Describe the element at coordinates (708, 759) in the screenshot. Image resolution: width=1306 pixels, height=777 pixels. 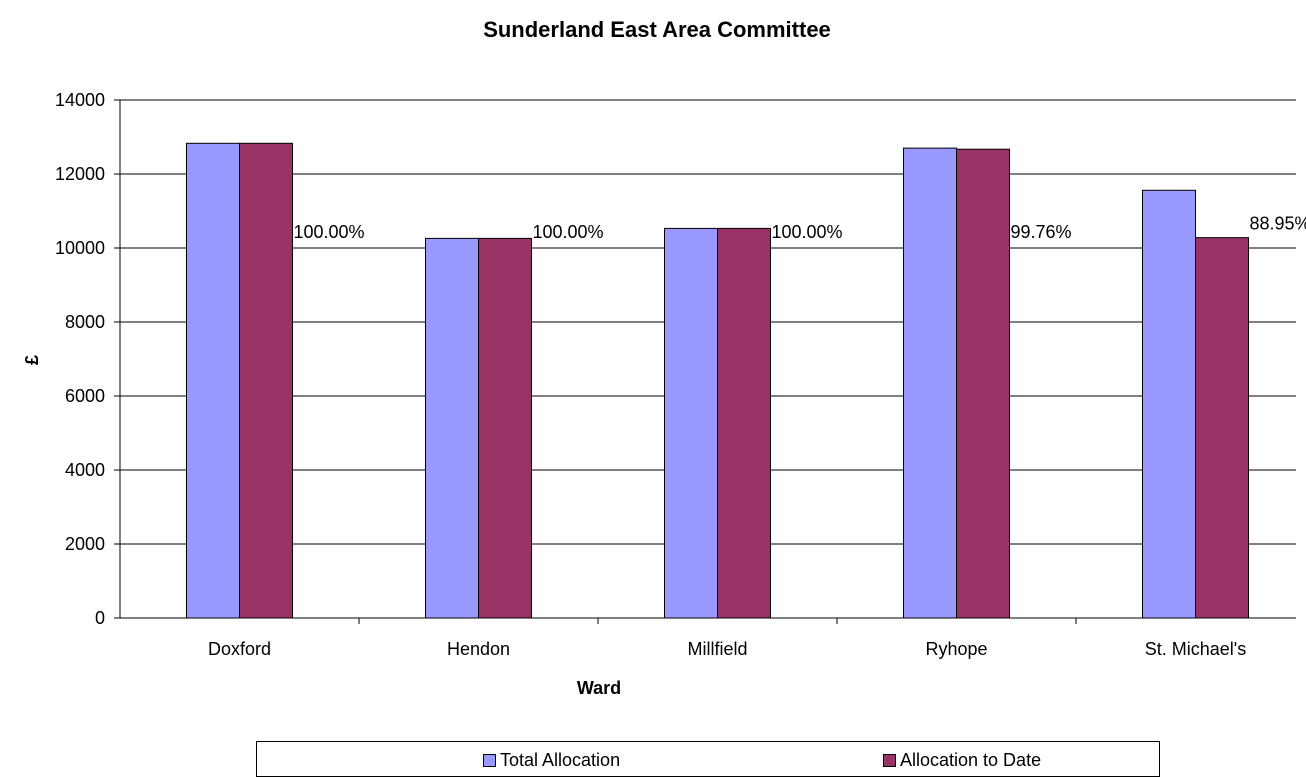
I see `legend: Total Allocation Allocation to Date` at that location.